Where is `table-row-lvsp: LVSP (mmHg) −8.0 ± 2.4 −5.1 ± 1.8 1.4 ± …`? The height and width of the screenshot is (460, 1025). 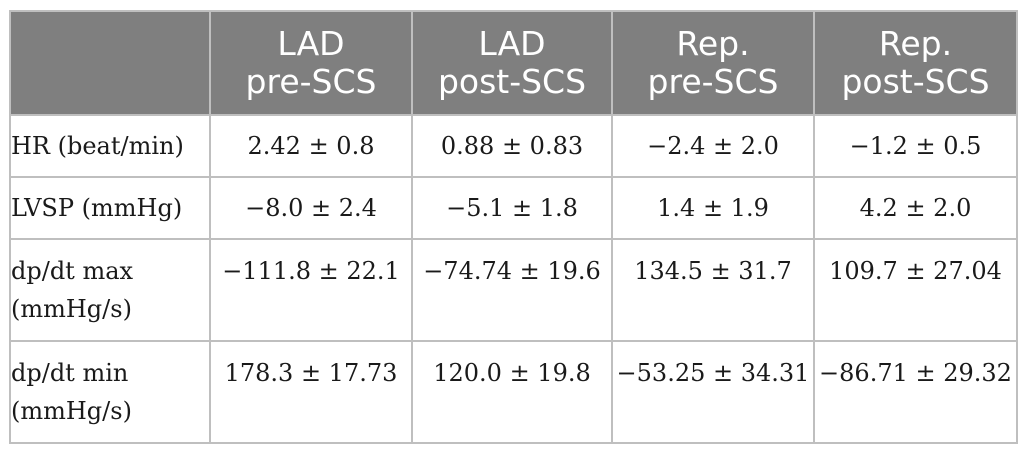 table-row-lvsp: LVSP (mmHg) −8.0 ± 2.4 −5.1 ± 1.8 1.4 ± … is located at coordinates (513, 208).